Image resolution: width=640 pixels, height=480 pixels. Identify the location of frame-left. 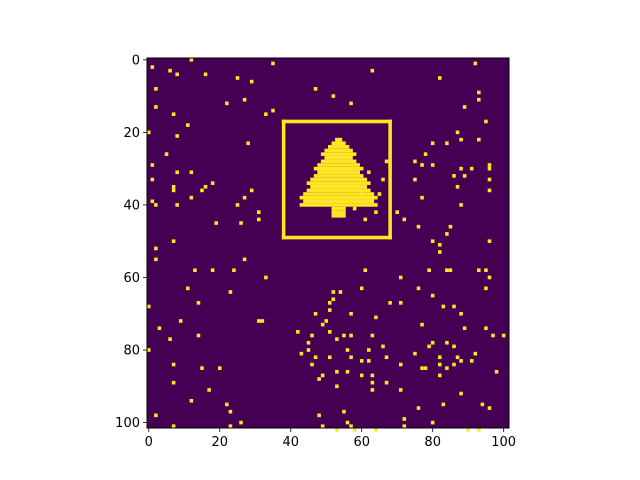
(283, 179).